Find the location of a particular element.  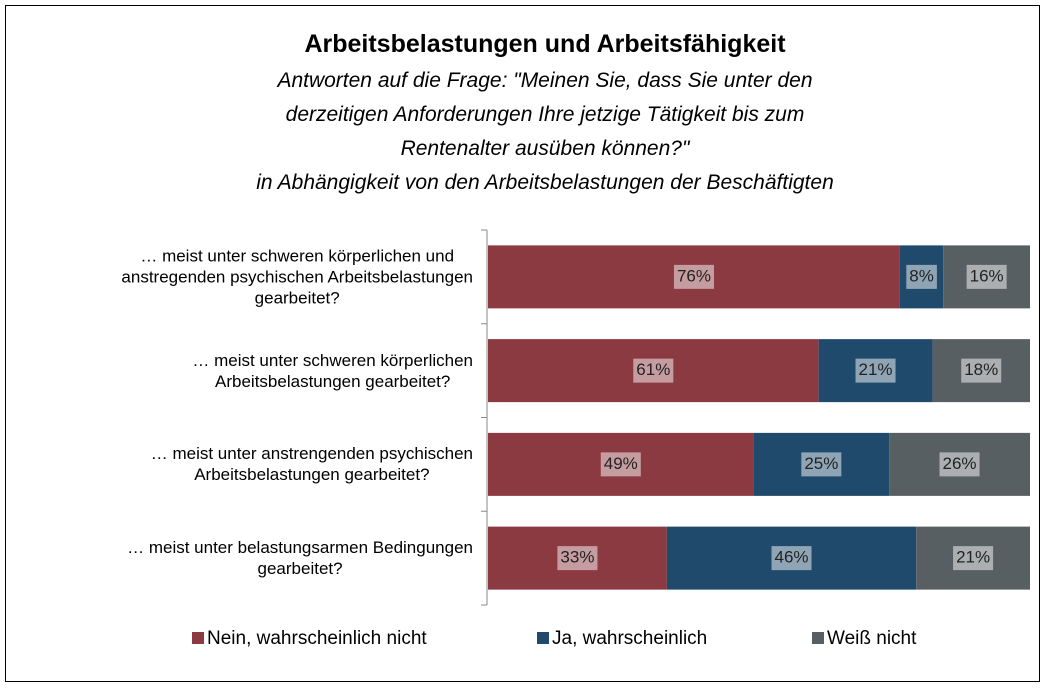

value-label: 61% is located at coordinates (653, 369).